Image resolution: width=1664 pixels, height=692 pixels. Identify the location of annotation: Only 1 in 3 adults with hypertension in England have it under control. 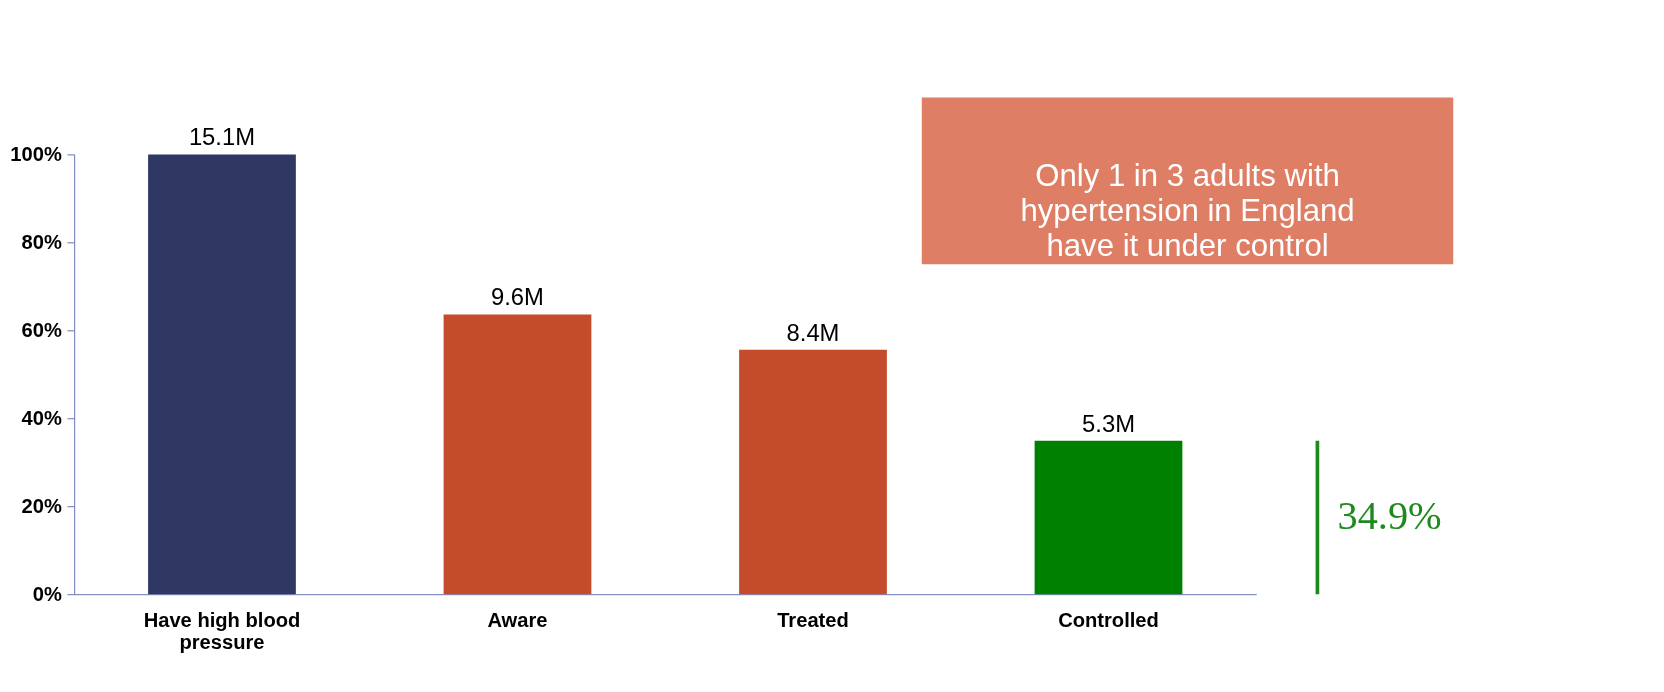
(1187, 211).